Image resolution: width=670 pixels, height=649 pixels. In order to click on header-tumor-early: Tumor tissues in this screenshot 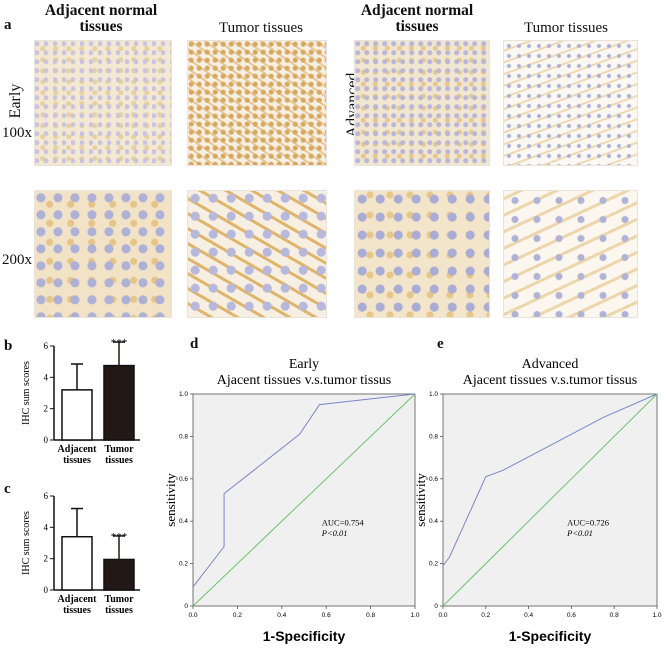, I will do `click(261, 28)`.